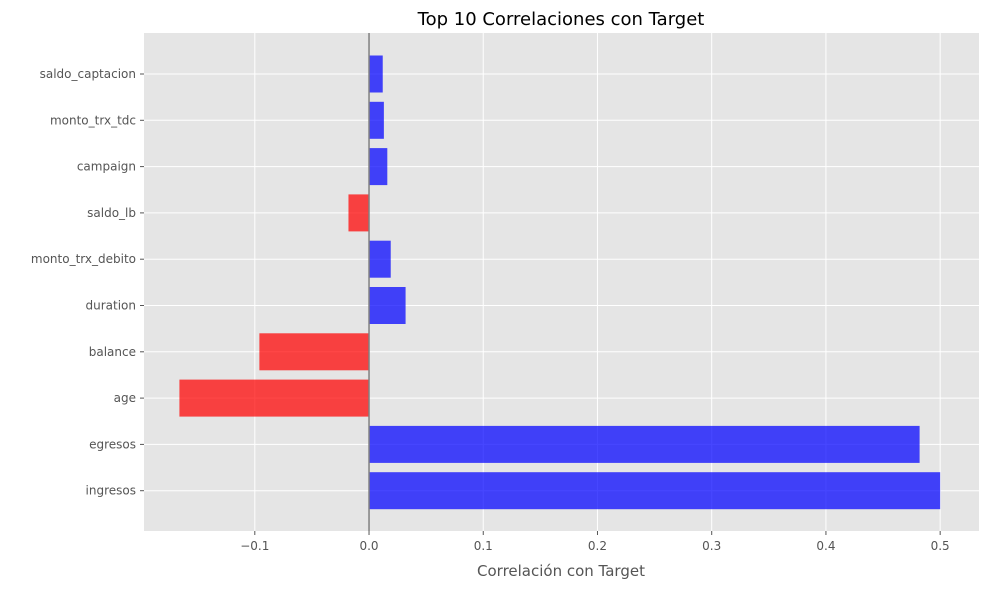  What do you see at coordinates (106, 167) in the screenshot?
I see `y-tick-label: campaign` at bounding box center [106, 167].